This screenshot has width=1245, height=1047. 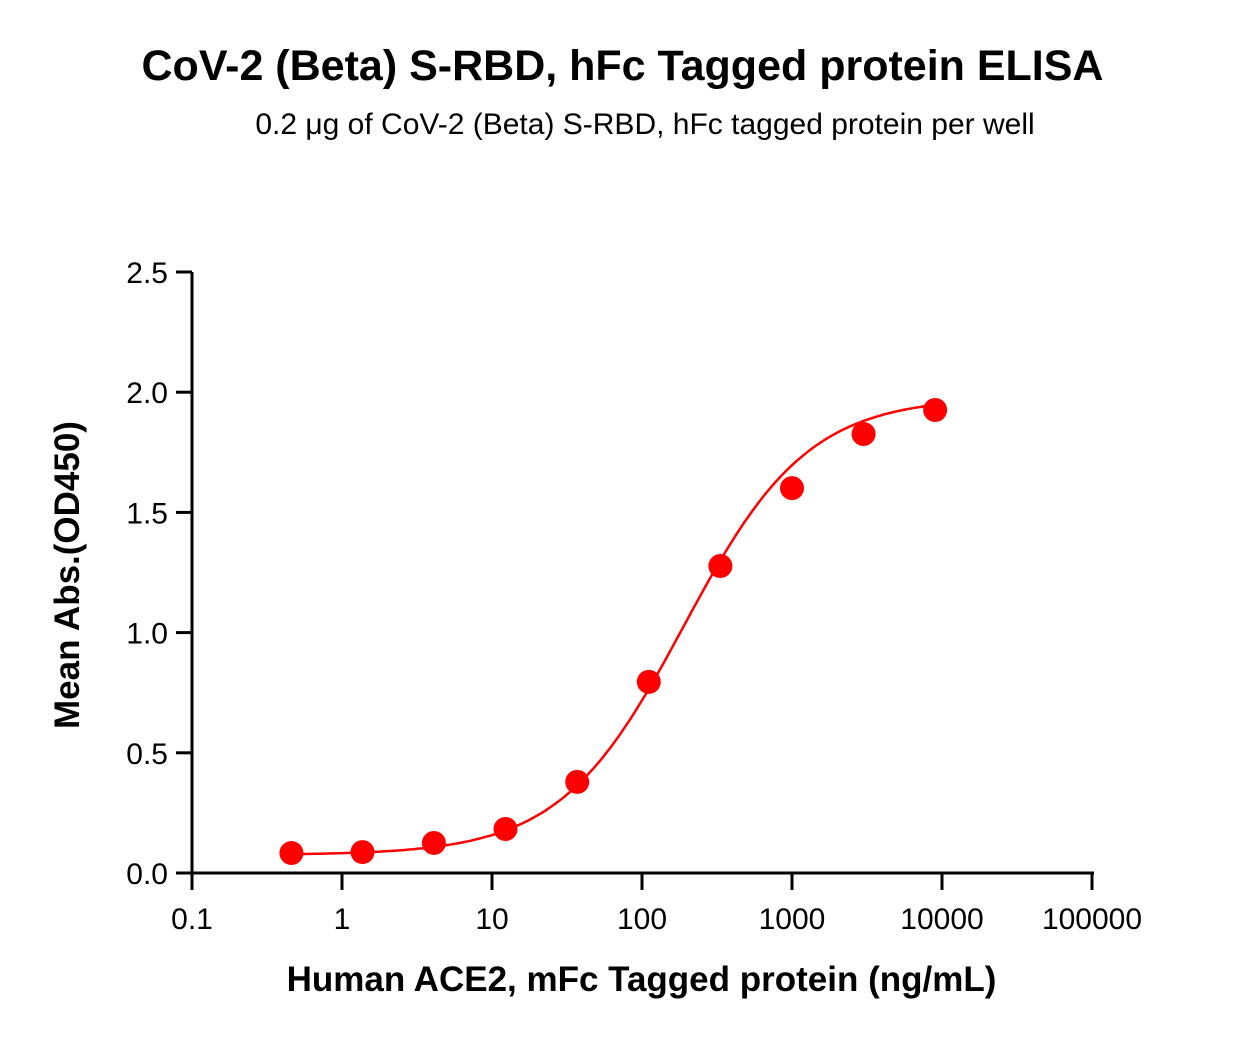 I want to click on x-axis-label: Human ACE2, mFc Tagged protein (ng/mL), so click(x=641, y=979).